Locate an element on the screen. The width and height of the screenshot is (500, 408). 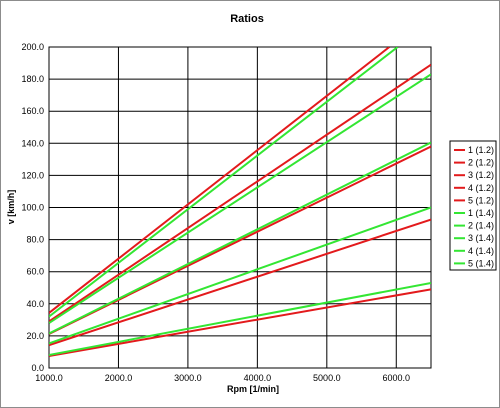
x-tick-label: 1000.0 is located at coordinates (49, 378).